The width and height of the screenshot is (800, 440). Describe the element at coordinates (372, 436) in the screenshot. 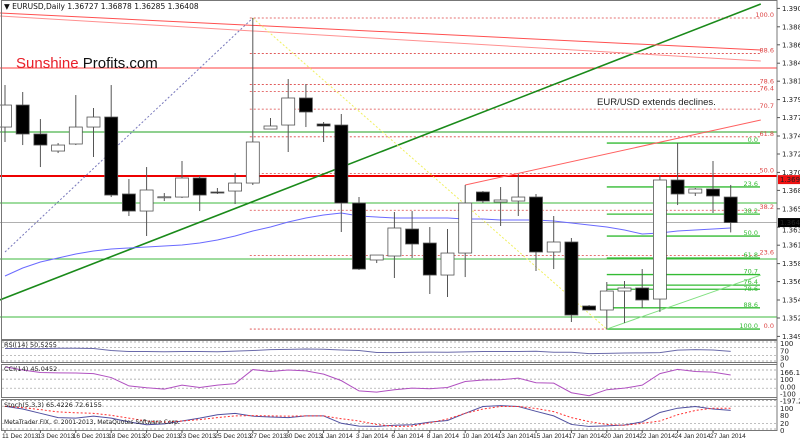

I see `date-label: 3 Jan 2014` at that location.